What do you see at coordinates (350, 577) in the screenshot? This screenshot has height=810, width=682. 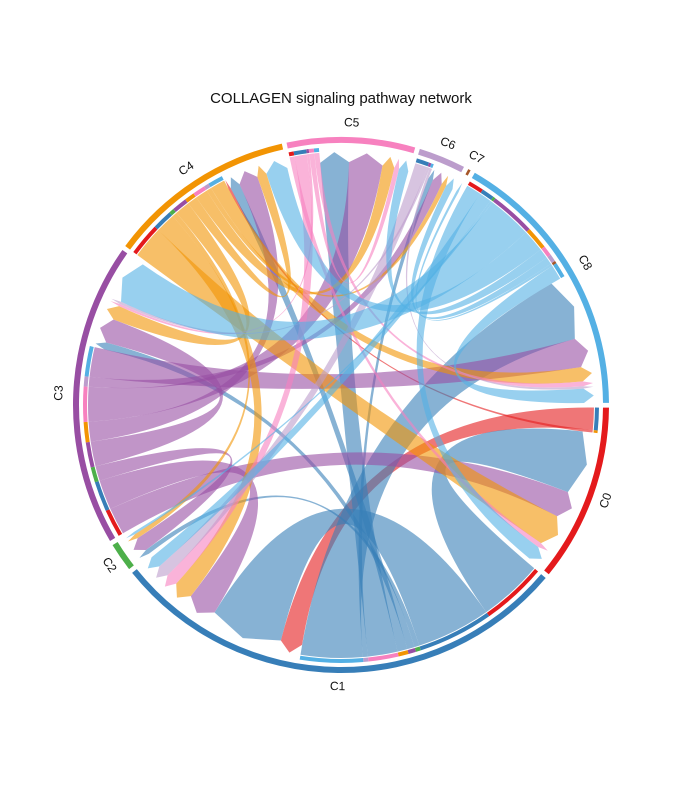 I see `ribbon-c1-to-c1` at bounding box center [350, 577].